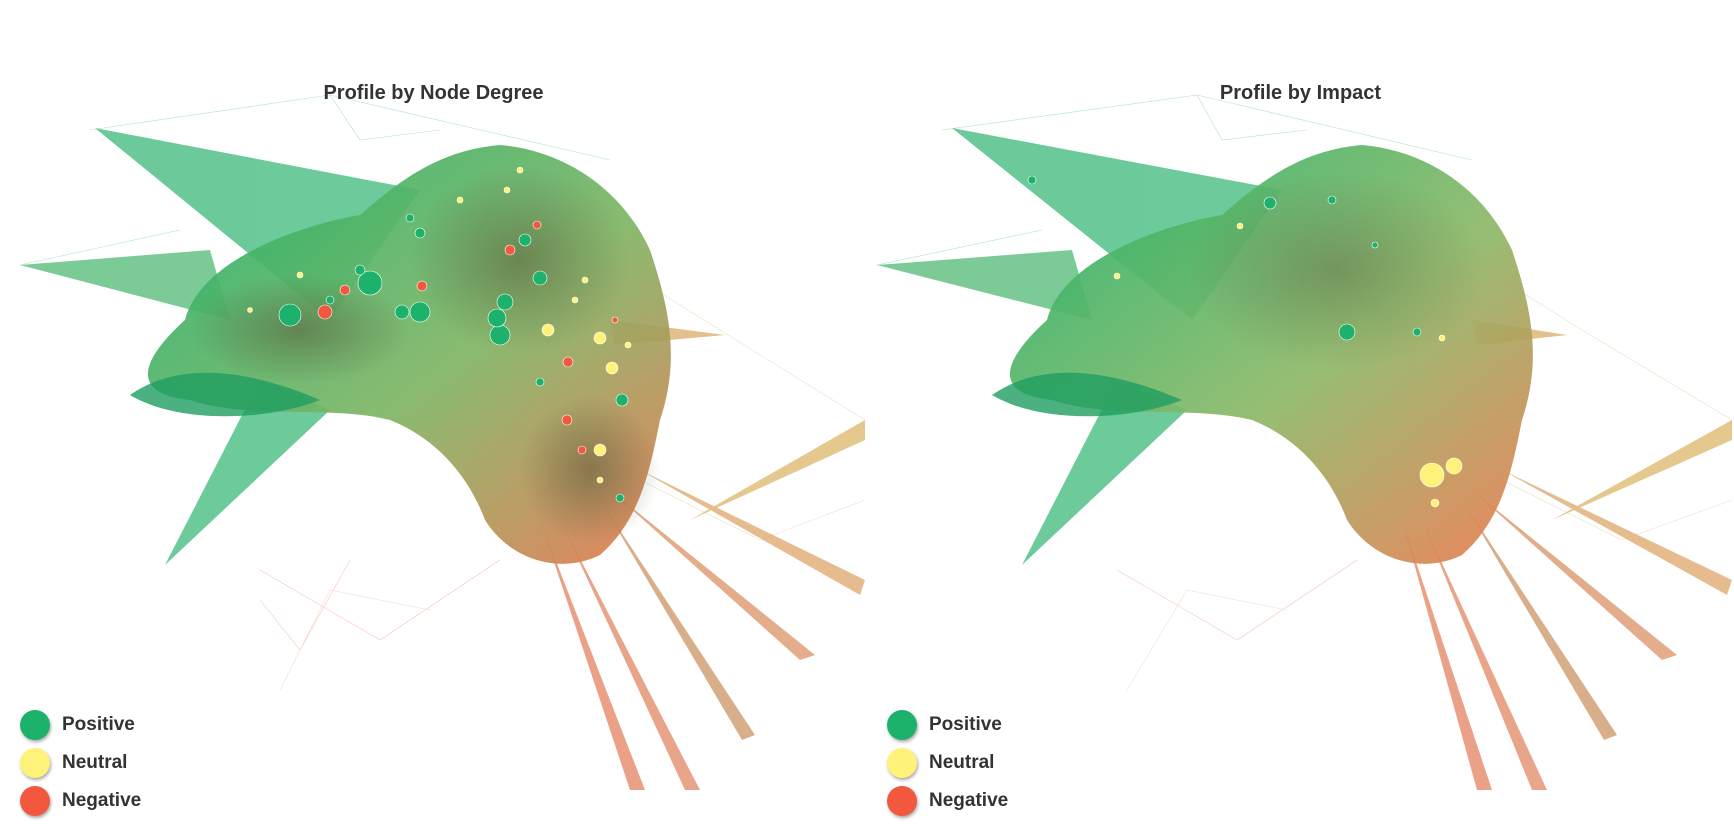 Image resolution: width=1734 pixels, height=824 pixels. What do you see at coordinates (1245, 341) in the screenshot?
I see `nodes-impact` at bounding box center [1245, 341].